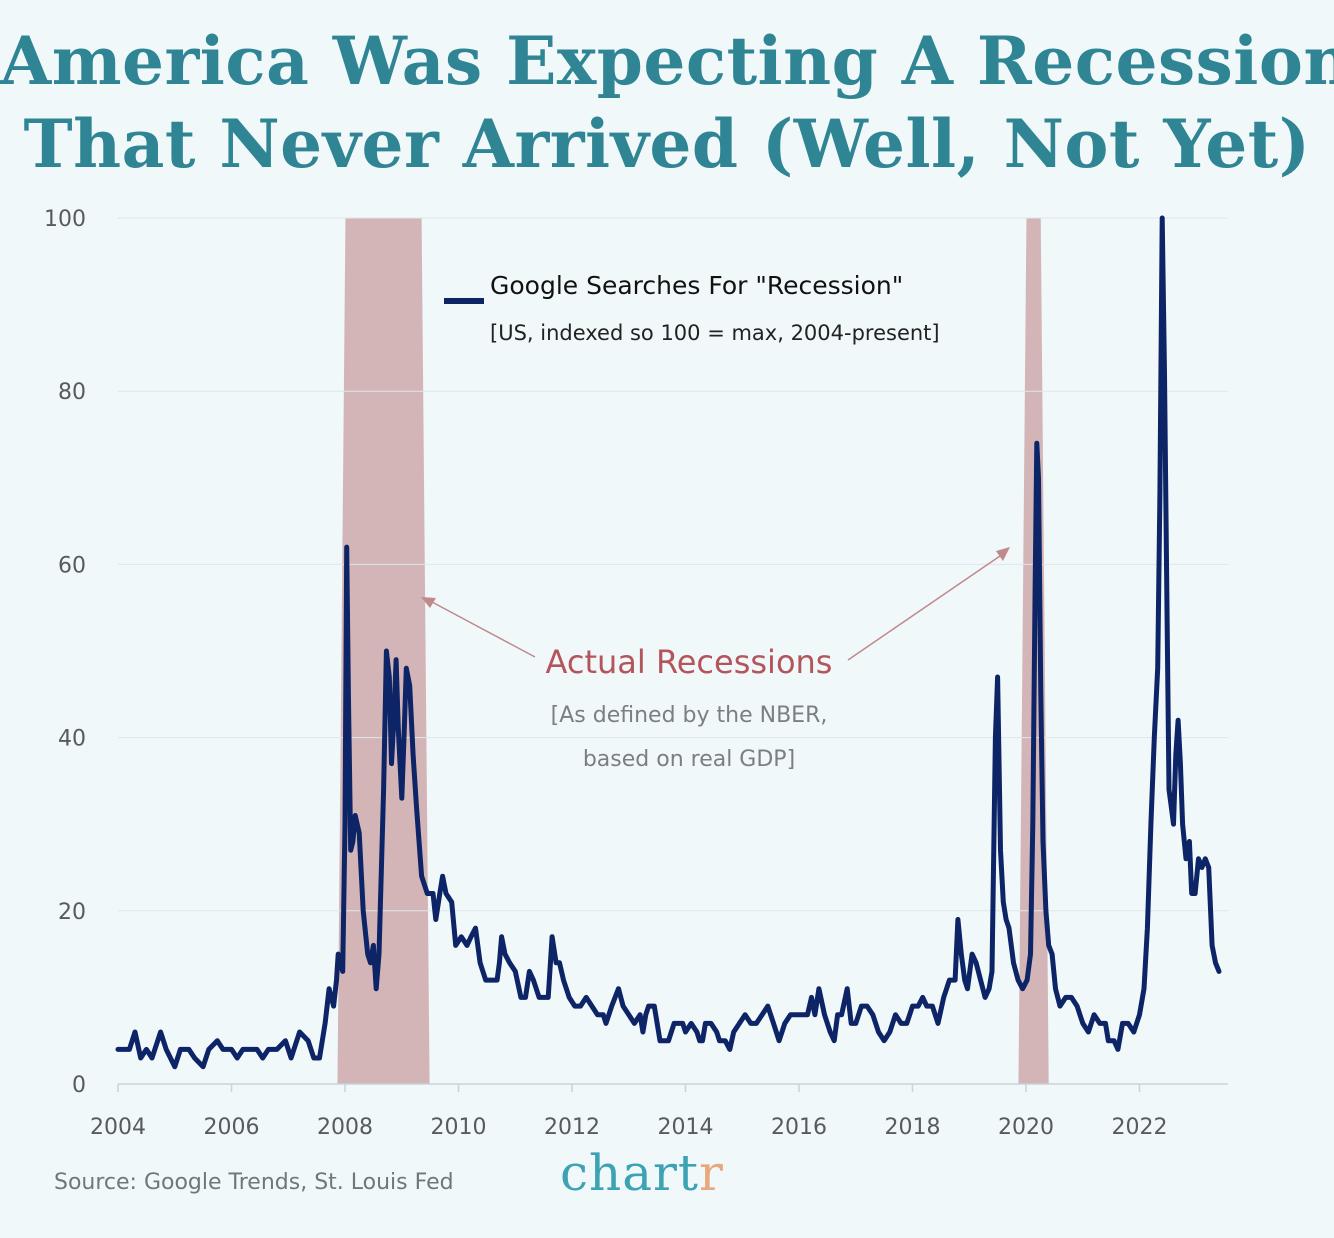  Describe the element at coordinates (630, 1173) in the screenshot. I see `logo-text: chart` at that location.